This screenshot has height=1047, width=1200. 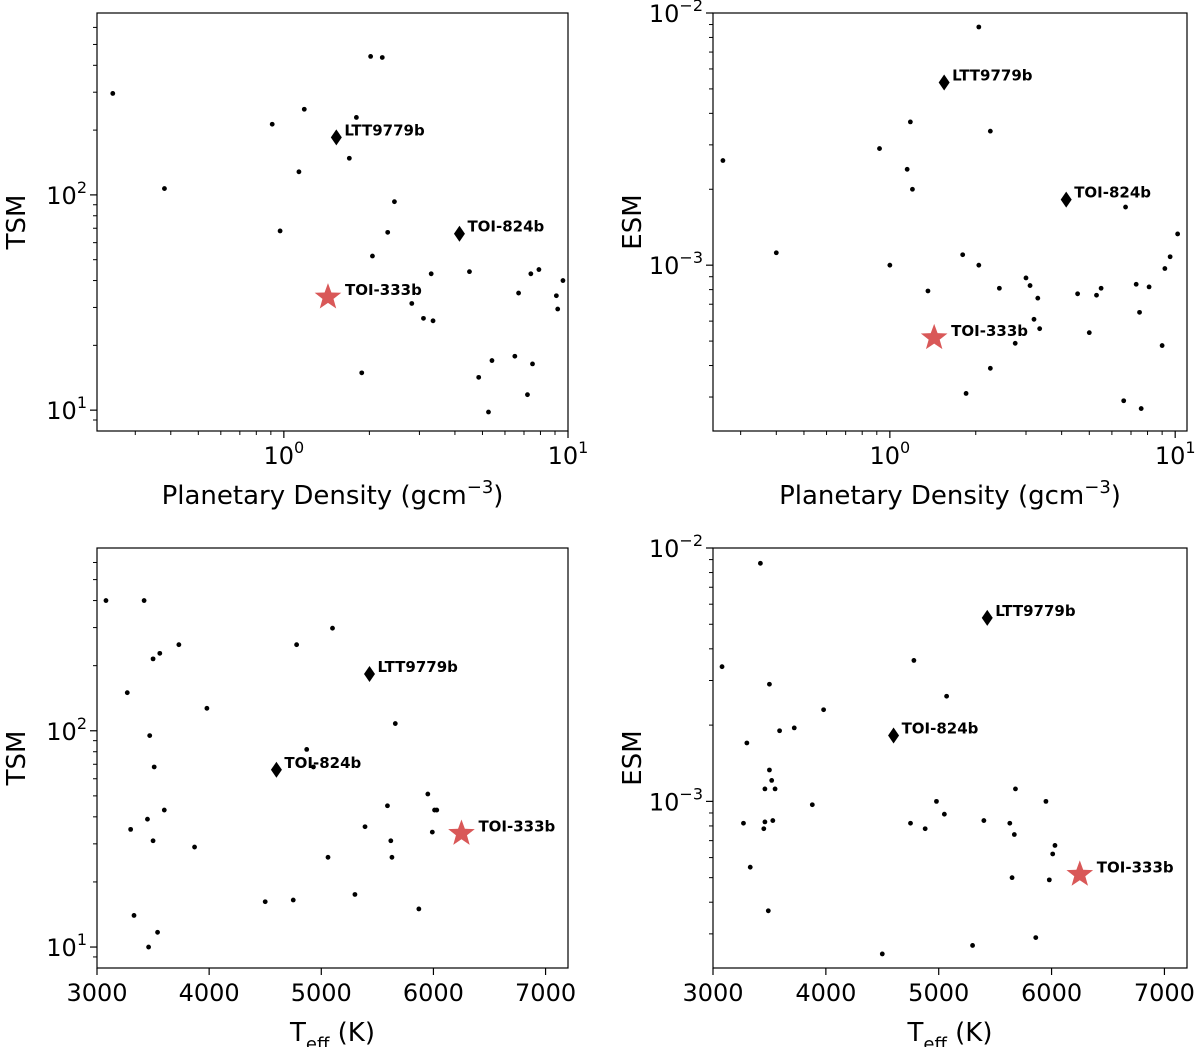 I want to click on x-tick-base: 6000, so click(x=1051, y=993).